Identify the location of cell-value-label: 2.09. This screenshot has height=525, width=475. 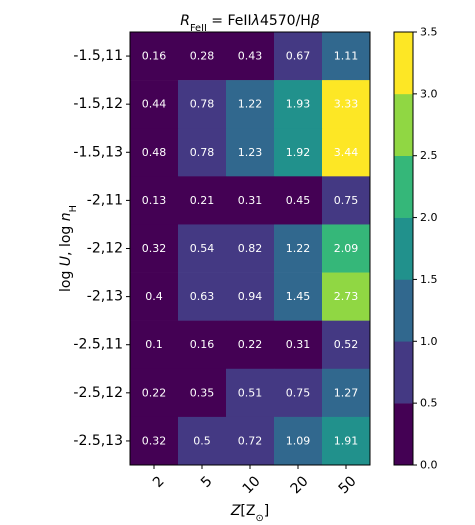
(346, 248).